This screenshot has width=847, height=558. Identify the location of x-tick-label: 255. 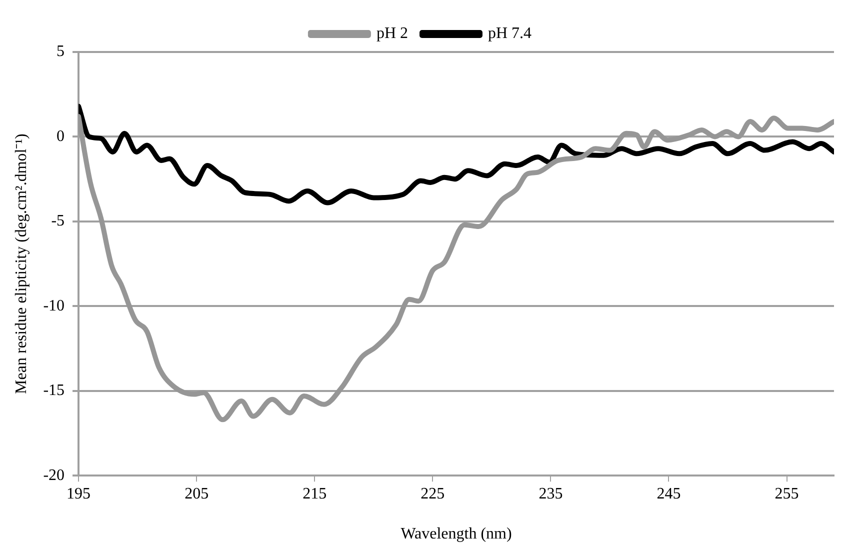
(786, 493).